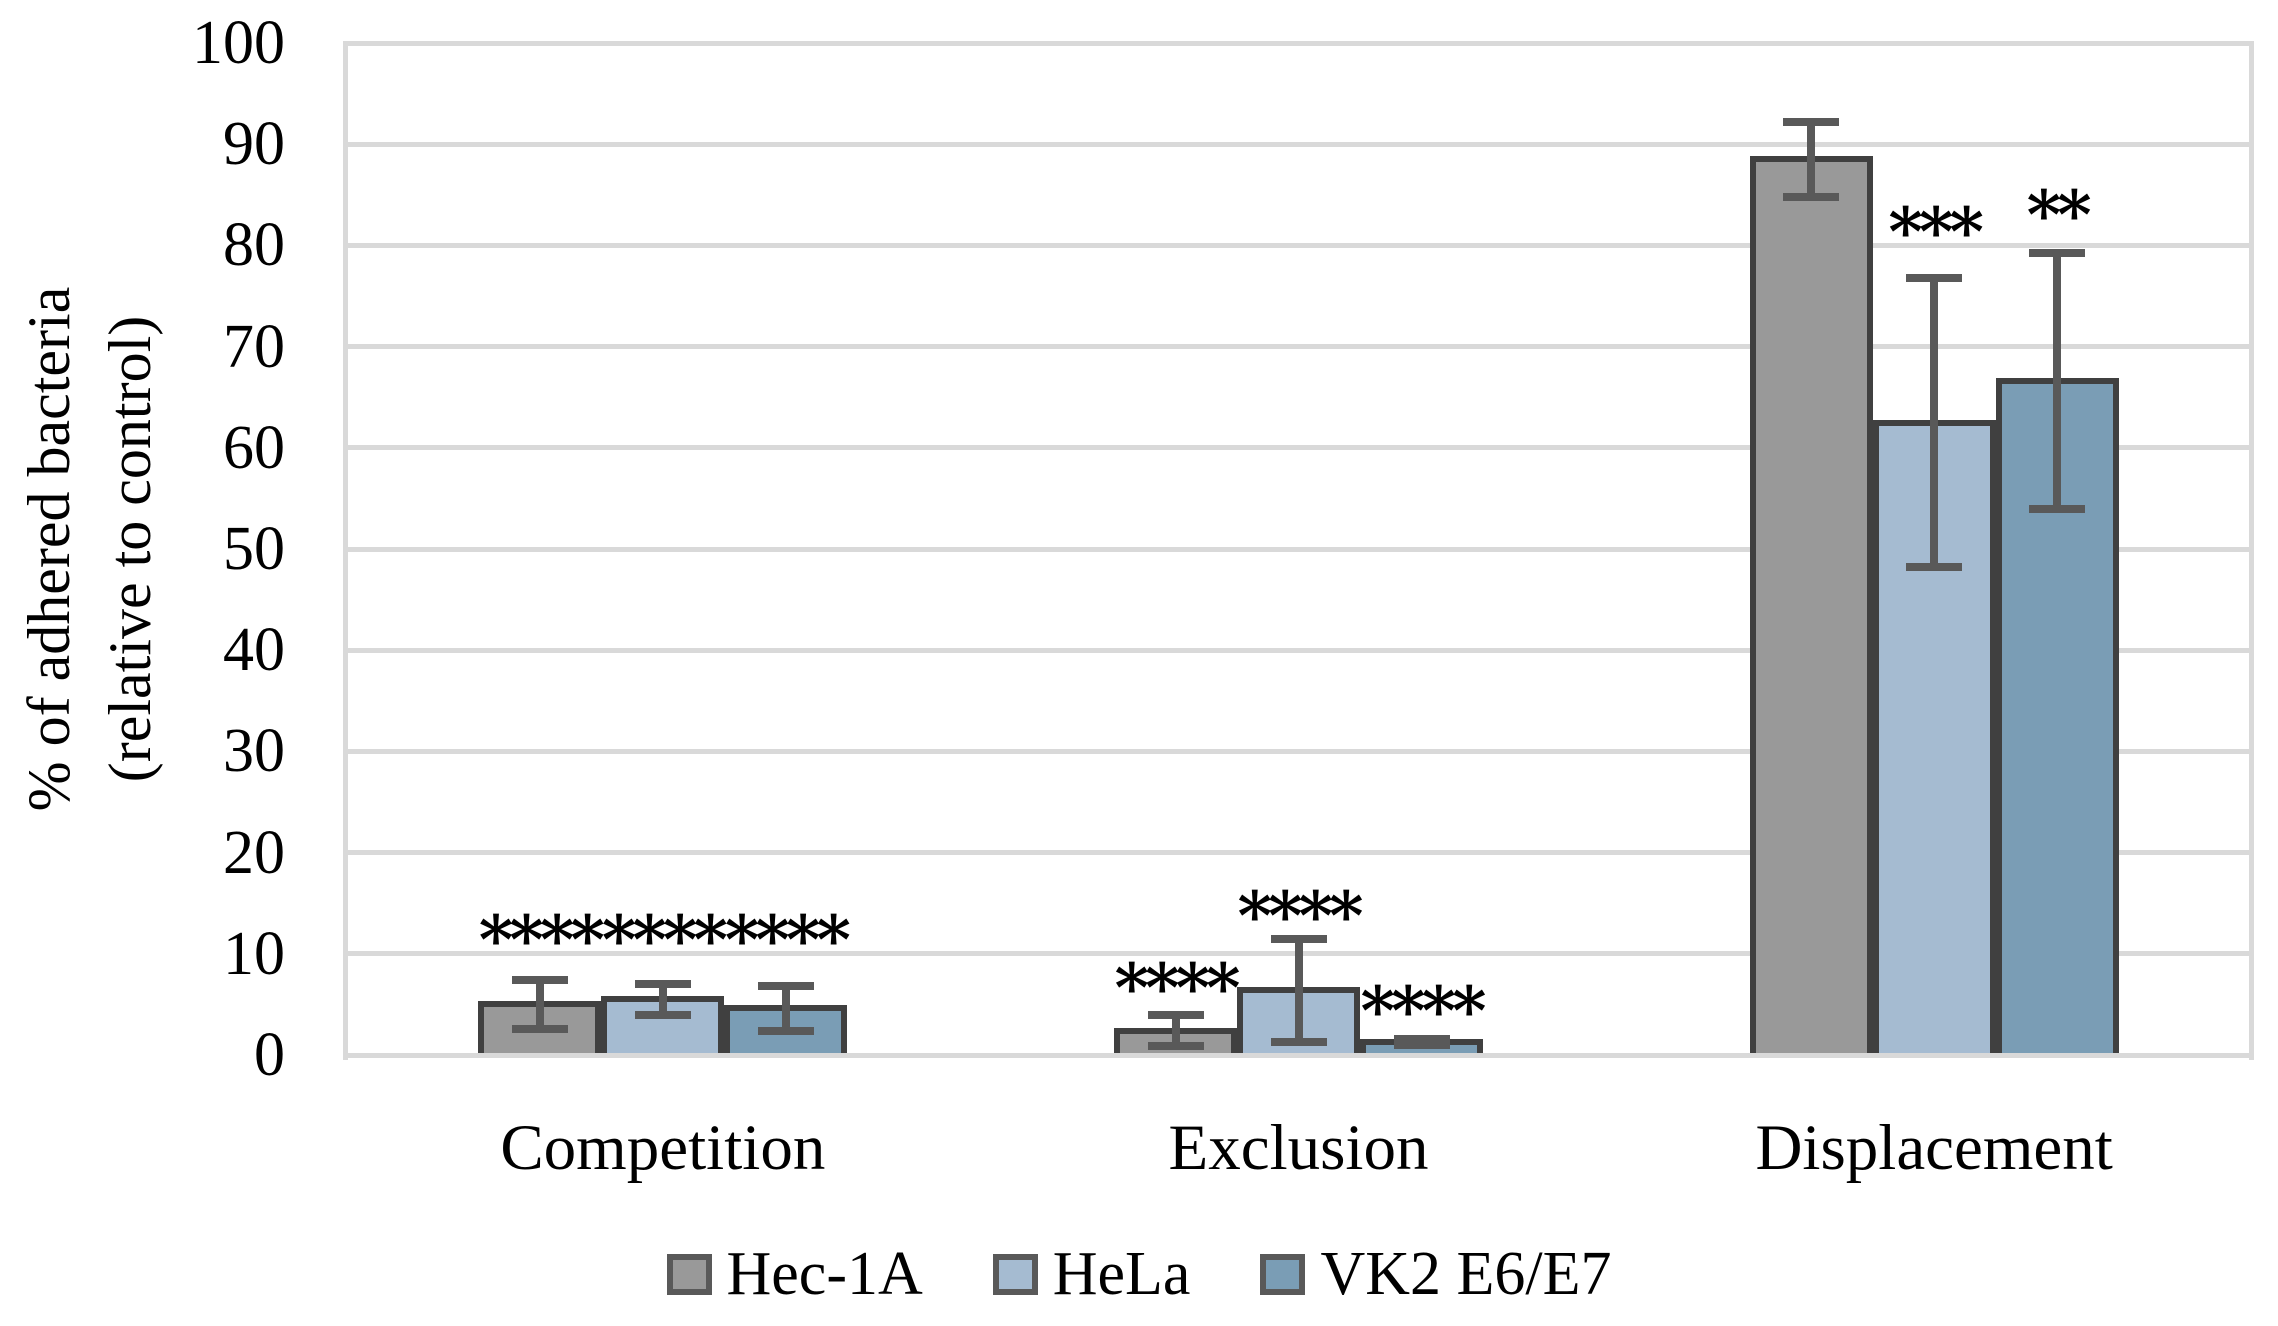 The width and height of the screenshot is (2278, 1326). What do you see at coordinates (1934, 277) in the screenshot?
I see `error-cap-top-hela-displacement` at bounding box center [1934, 277].